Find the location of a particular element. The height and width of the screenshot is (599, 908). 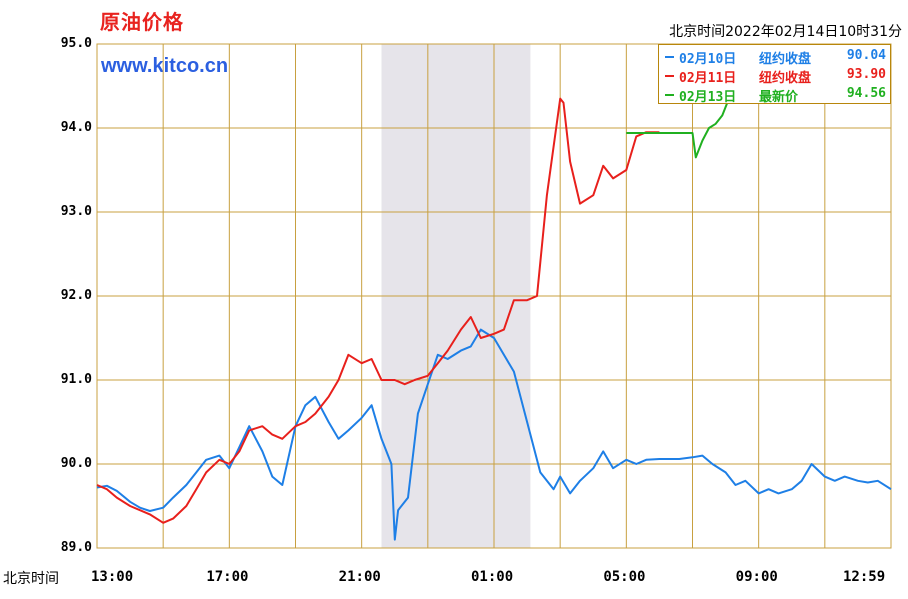

x-tick-label: 05:00 is located at coordinates (624, 577).